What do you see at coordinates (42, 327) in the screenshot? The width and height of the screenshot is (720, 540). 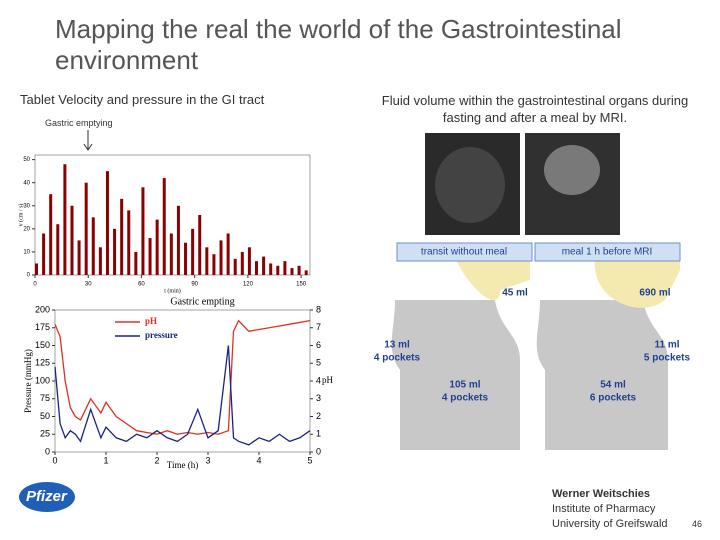 I see `y-tick-label: 175` at bounding box center [42, 327].